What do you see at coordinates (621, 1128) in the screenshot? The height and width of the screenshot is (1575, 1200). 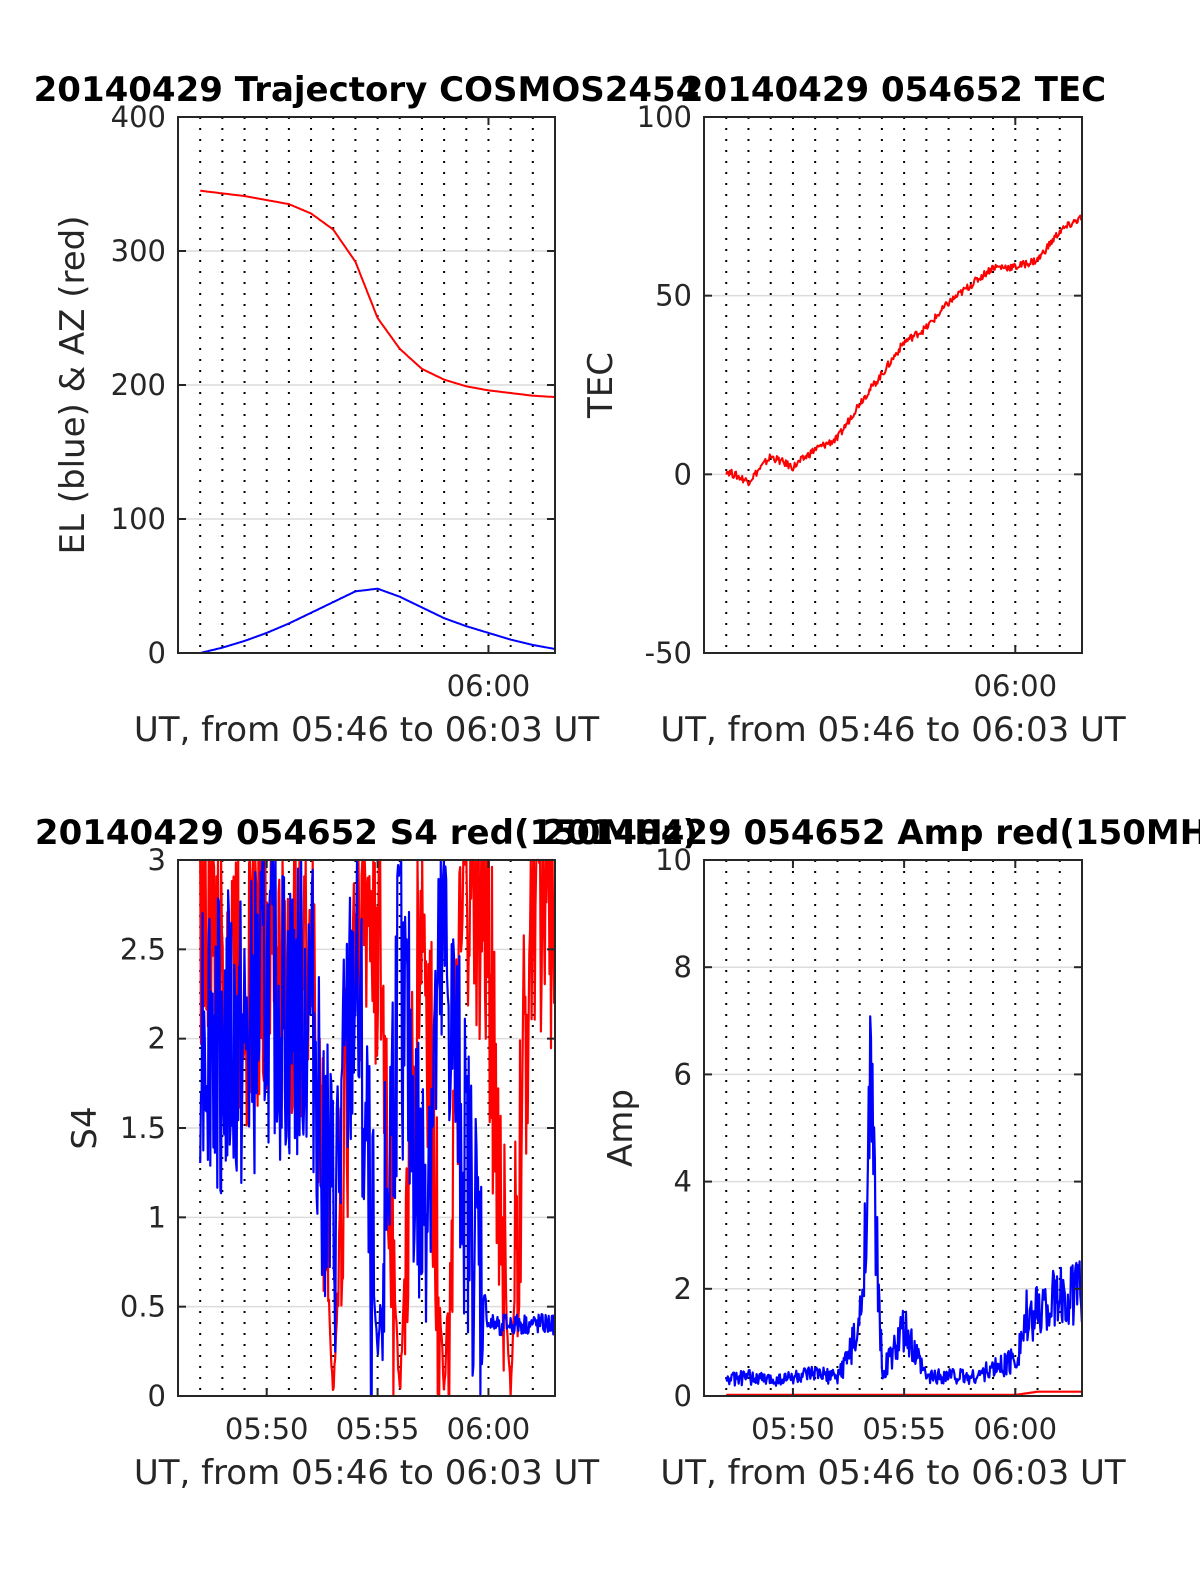 I see `y-axis-label: Amp` at bounding box center [621, 1128].